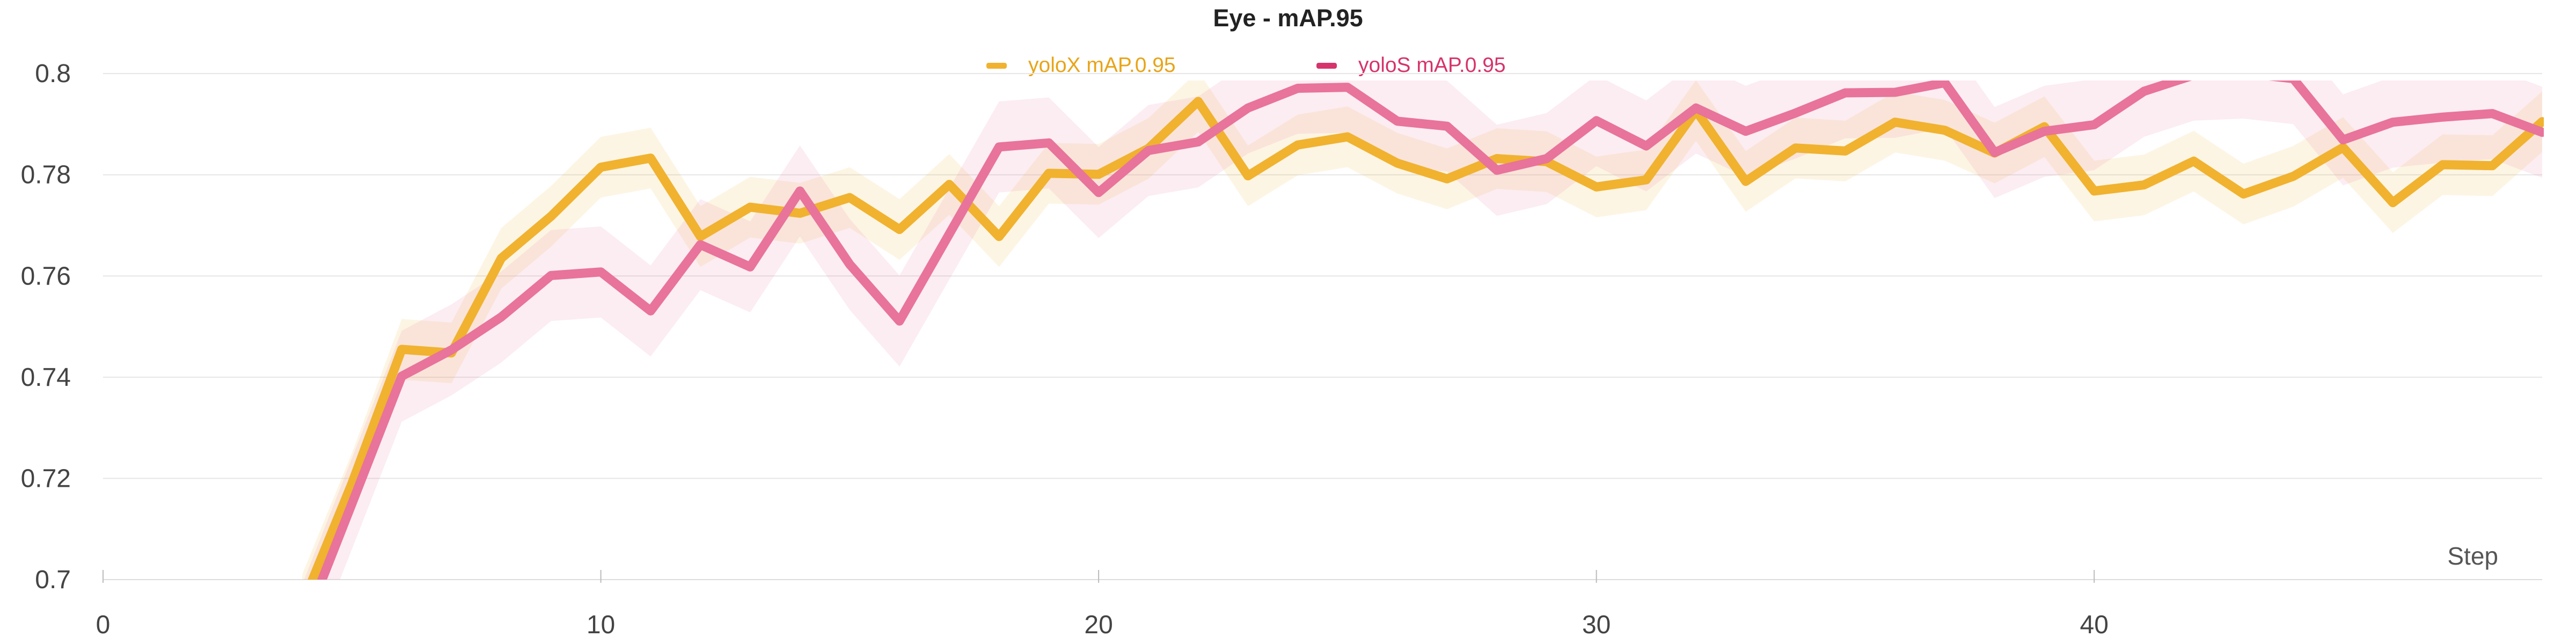  Describe the element at coordinates (601, 625) in the screenshot. I see `x-tick-label: 10` at that location.